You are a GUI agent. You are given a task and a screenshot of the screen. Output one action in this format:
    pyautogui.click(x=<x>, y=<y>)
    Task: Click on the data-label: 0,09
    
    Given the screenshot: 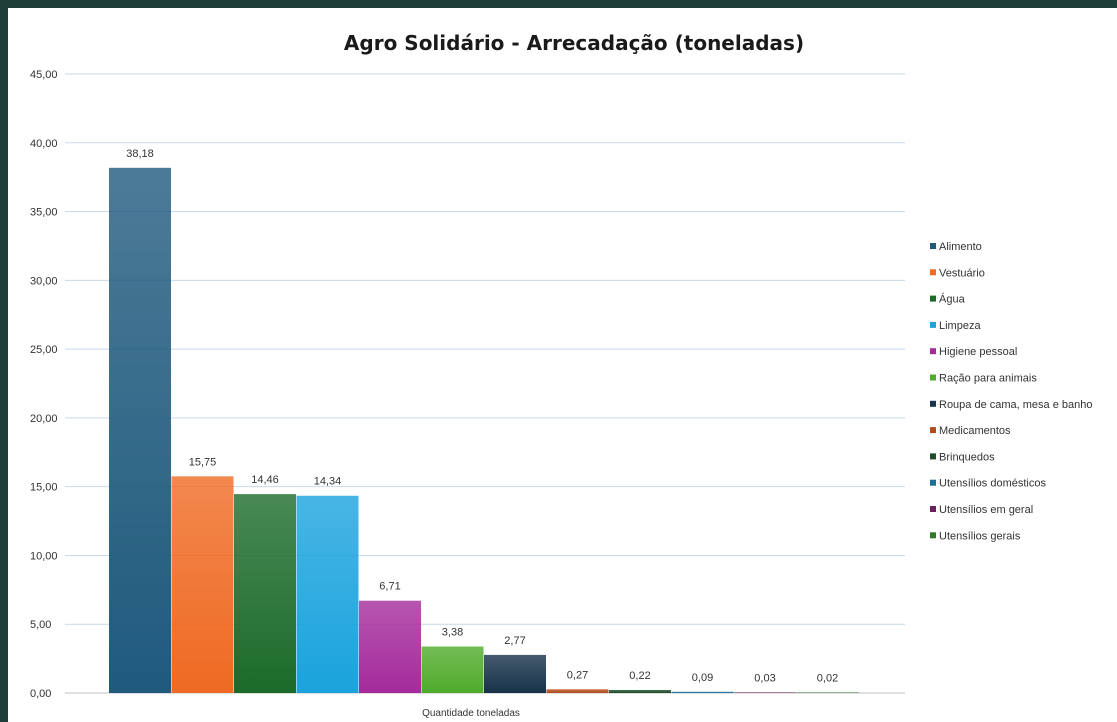 What is the action you would take?
    pyautogui.click(x=702, y=678)
    